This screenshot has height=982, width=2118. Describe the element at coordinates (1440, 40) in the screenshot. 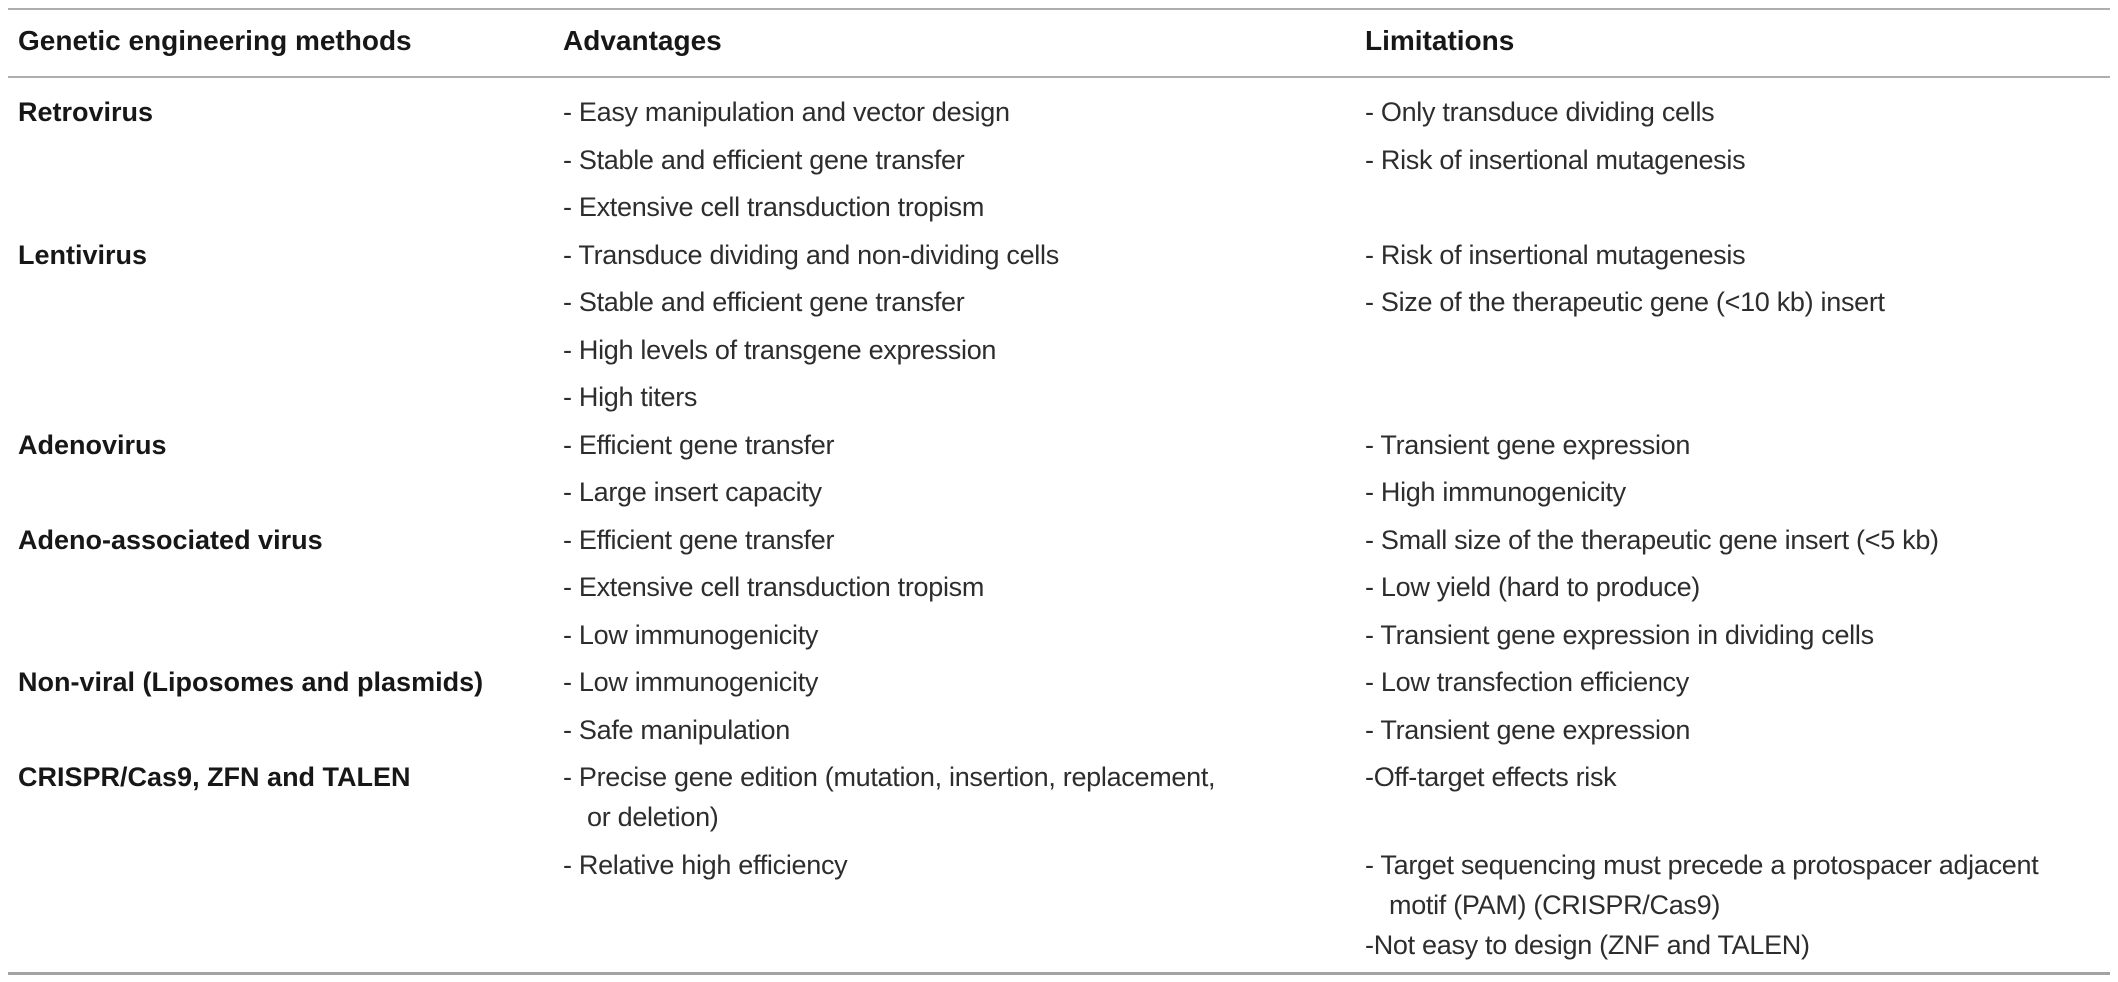

I see `column-header-limitations: Limitations` at that location.